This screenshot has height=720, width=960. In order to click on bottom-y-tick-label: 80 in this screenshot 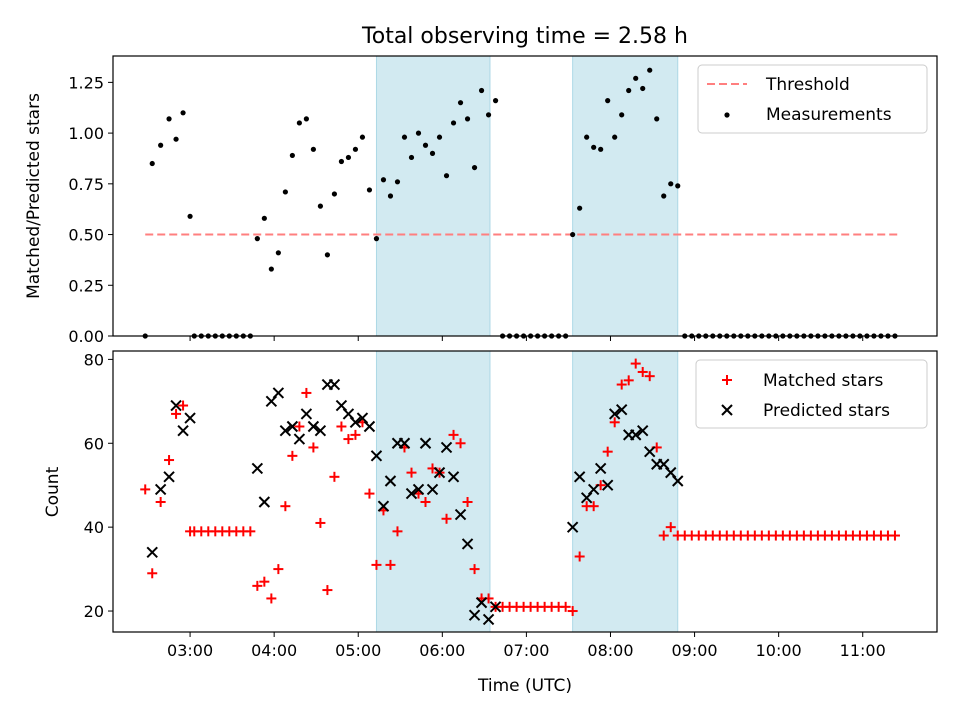, I will do `click(94, 359)`.